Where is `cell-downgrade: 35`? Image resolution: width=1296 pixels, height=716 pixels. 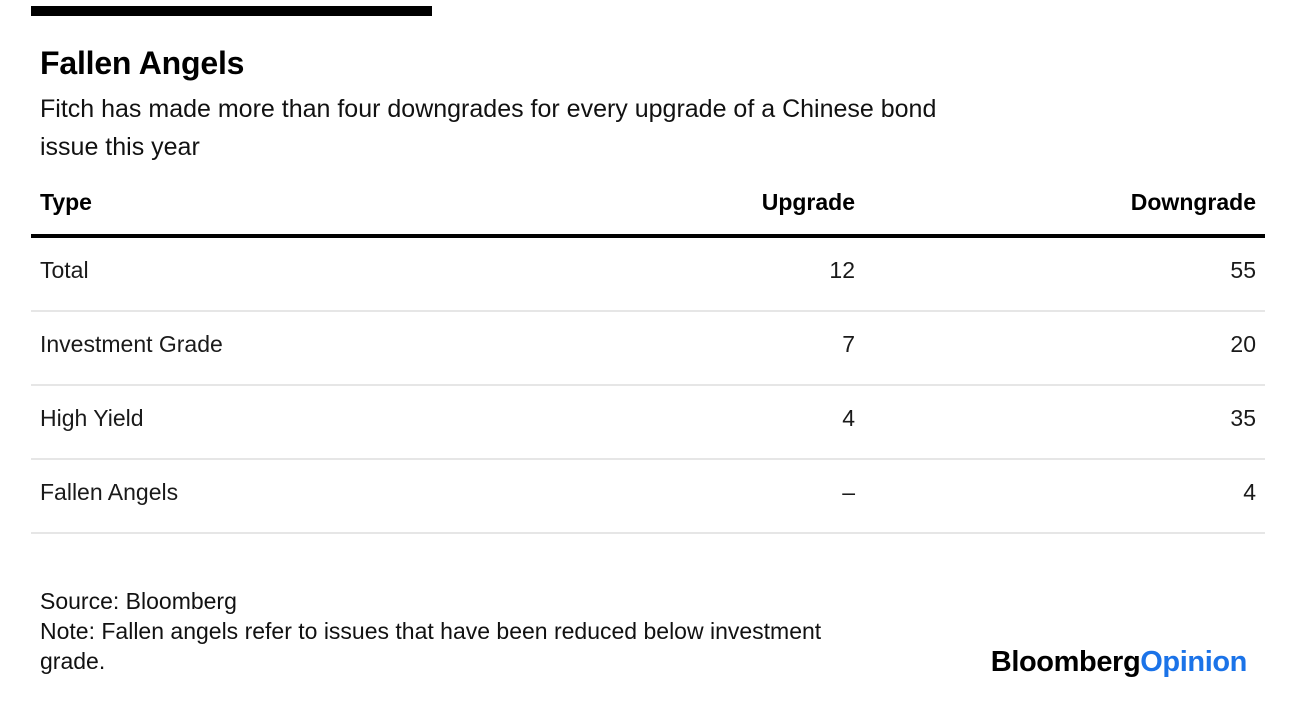
cell-downgrade: 35 is located at coordinates (1243, 417).